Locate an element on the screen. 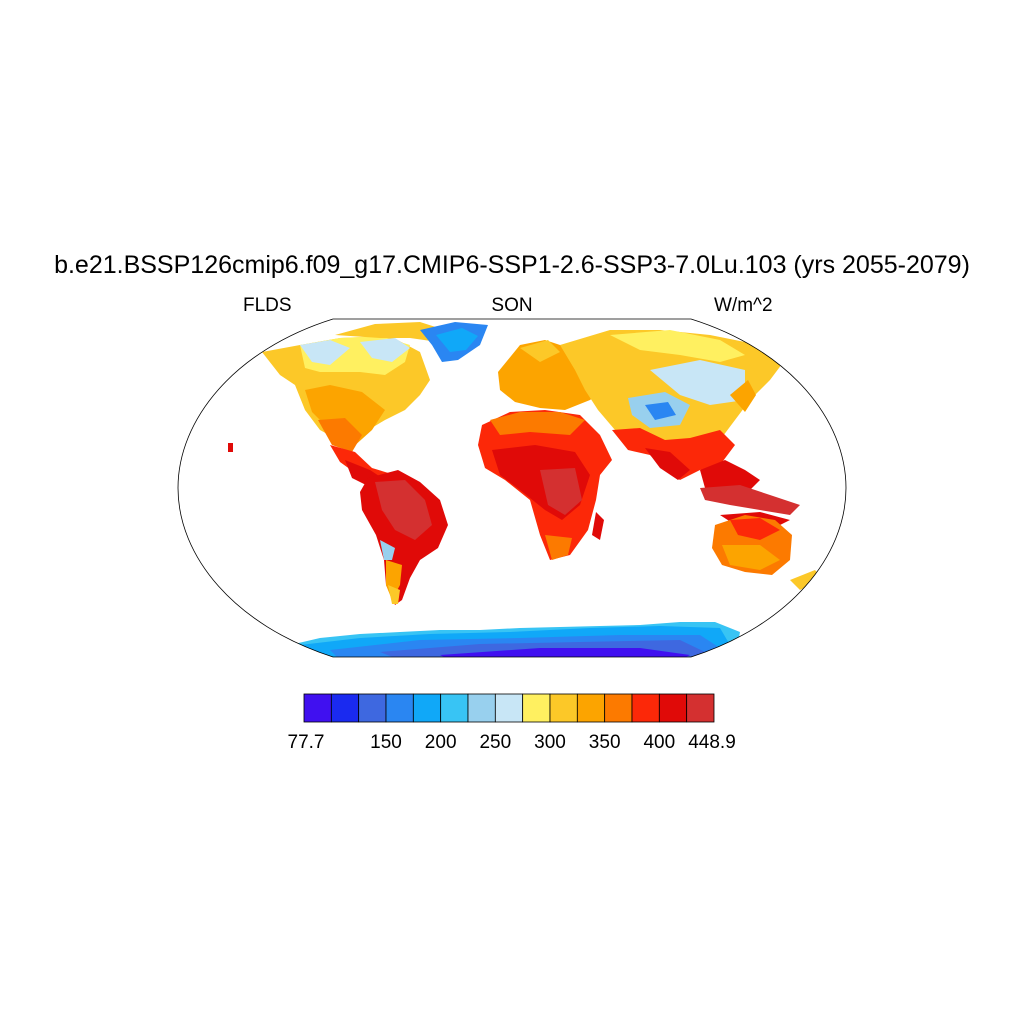 Image resolution: width=1024 pixels, height=1024 pixels. variable-label: FLDS is located at coordinates (267, 305).